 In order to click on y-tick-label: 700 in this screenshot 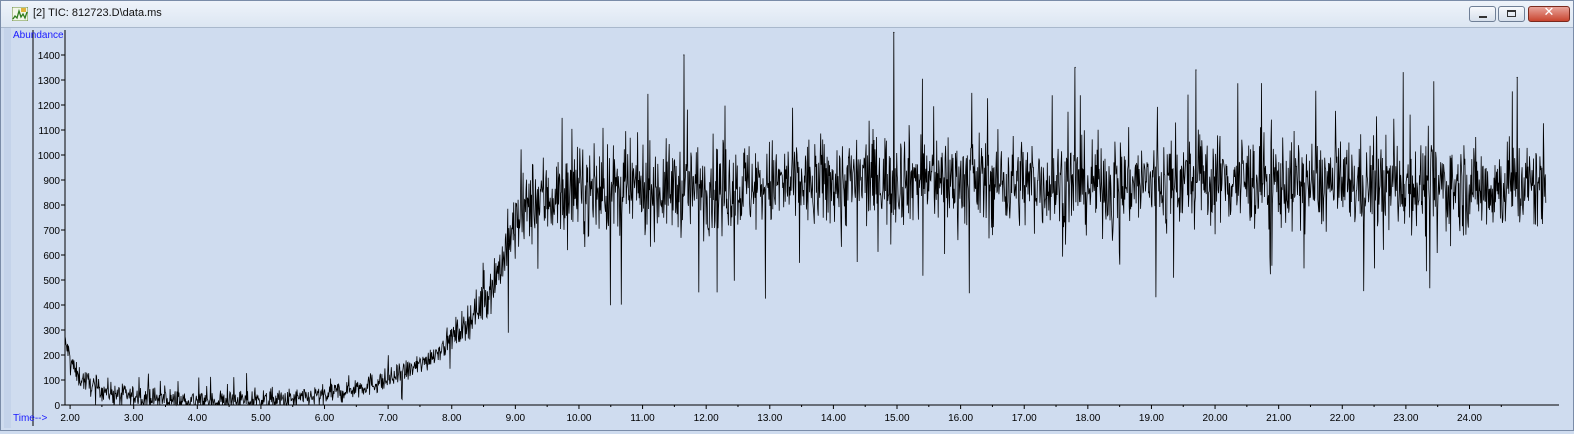, I will do `click(51, 231)`.